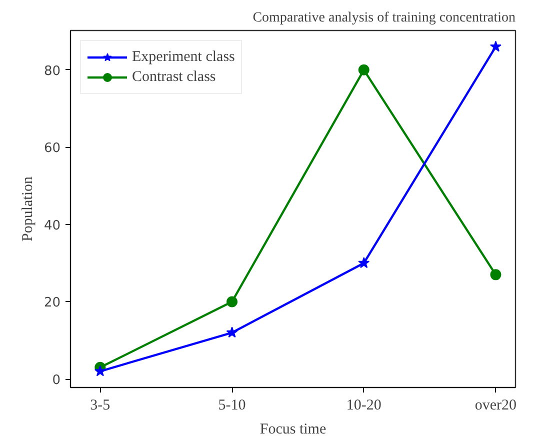 Image resolution: width=553 pixels, height=440 pixels. Describe the element at coordinates (100, 406) in the screenshot. I see `x-tick-label: 3-5` at that location.